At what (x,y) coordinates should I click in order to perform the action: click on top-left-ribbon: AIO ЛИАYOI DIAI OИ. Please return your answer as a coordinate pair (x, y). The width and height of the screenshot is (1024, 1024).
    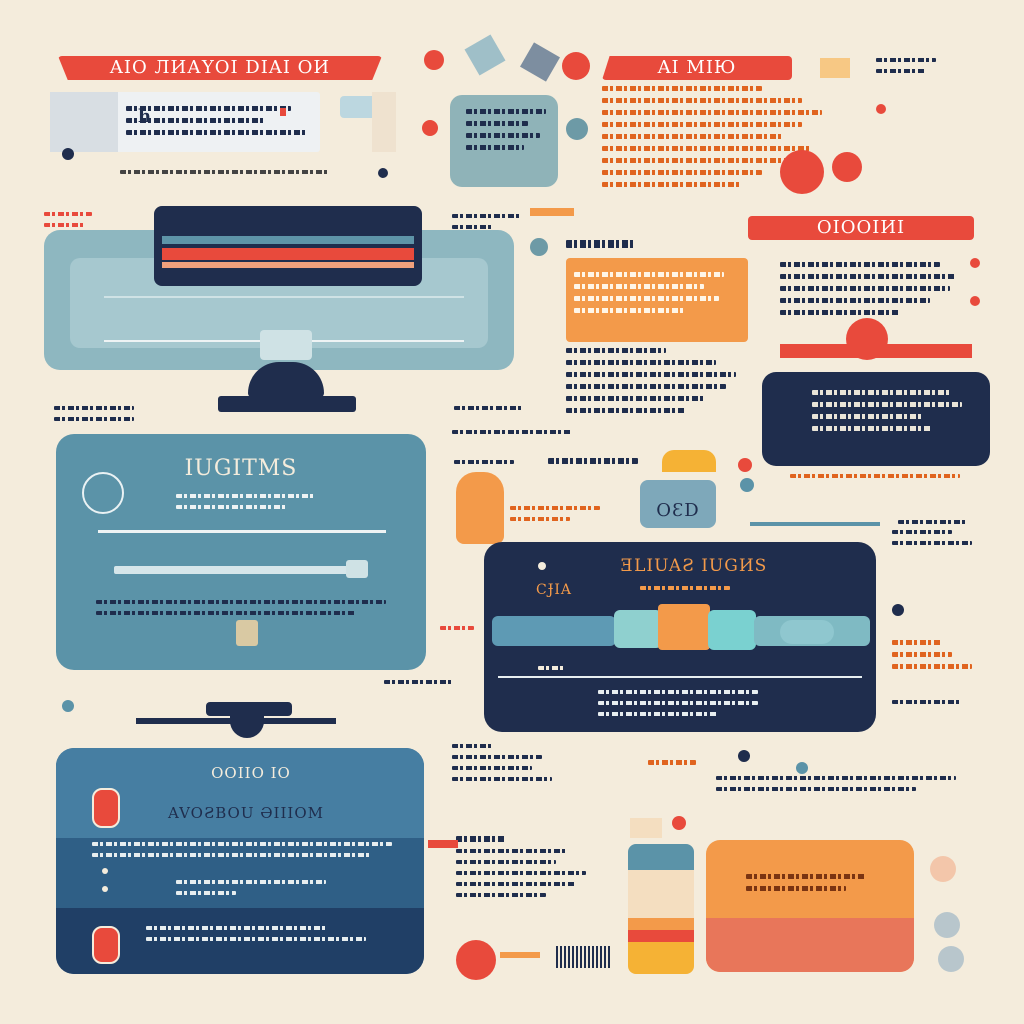
    Looking at the image, I should click on (220, 68).